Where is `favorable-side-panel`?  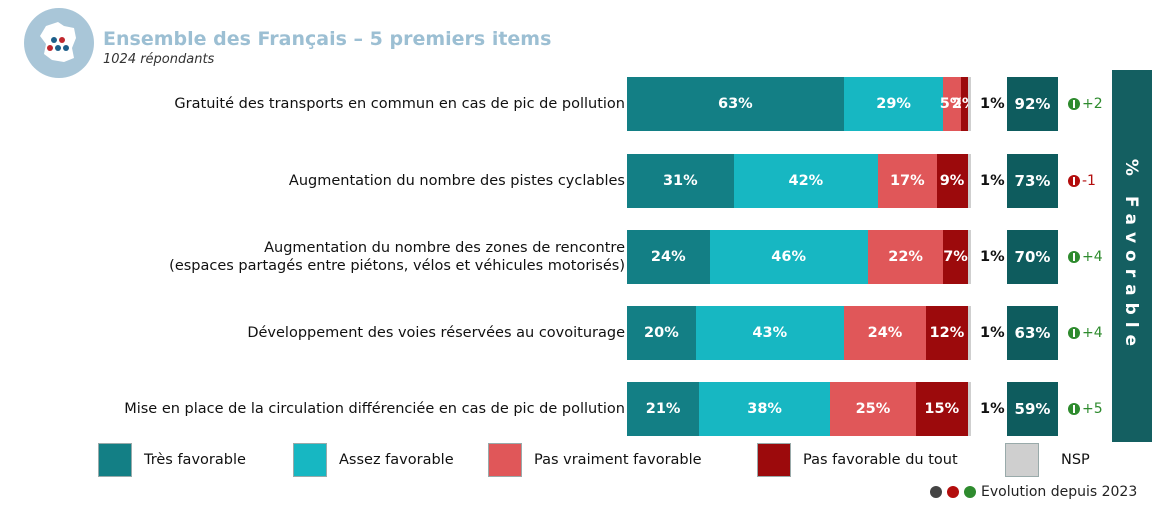 favorable-side-panel is located at coordinates (1132, 256).